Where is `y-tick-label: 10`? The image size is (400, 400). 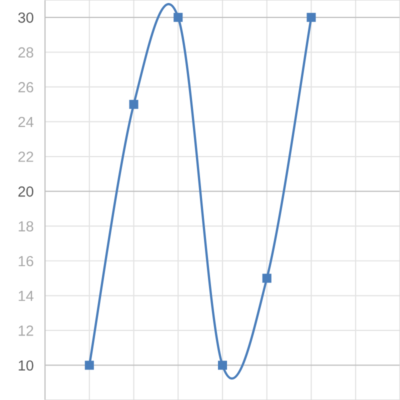
y-tick-label: 10 is located at coordinates (26, 365).